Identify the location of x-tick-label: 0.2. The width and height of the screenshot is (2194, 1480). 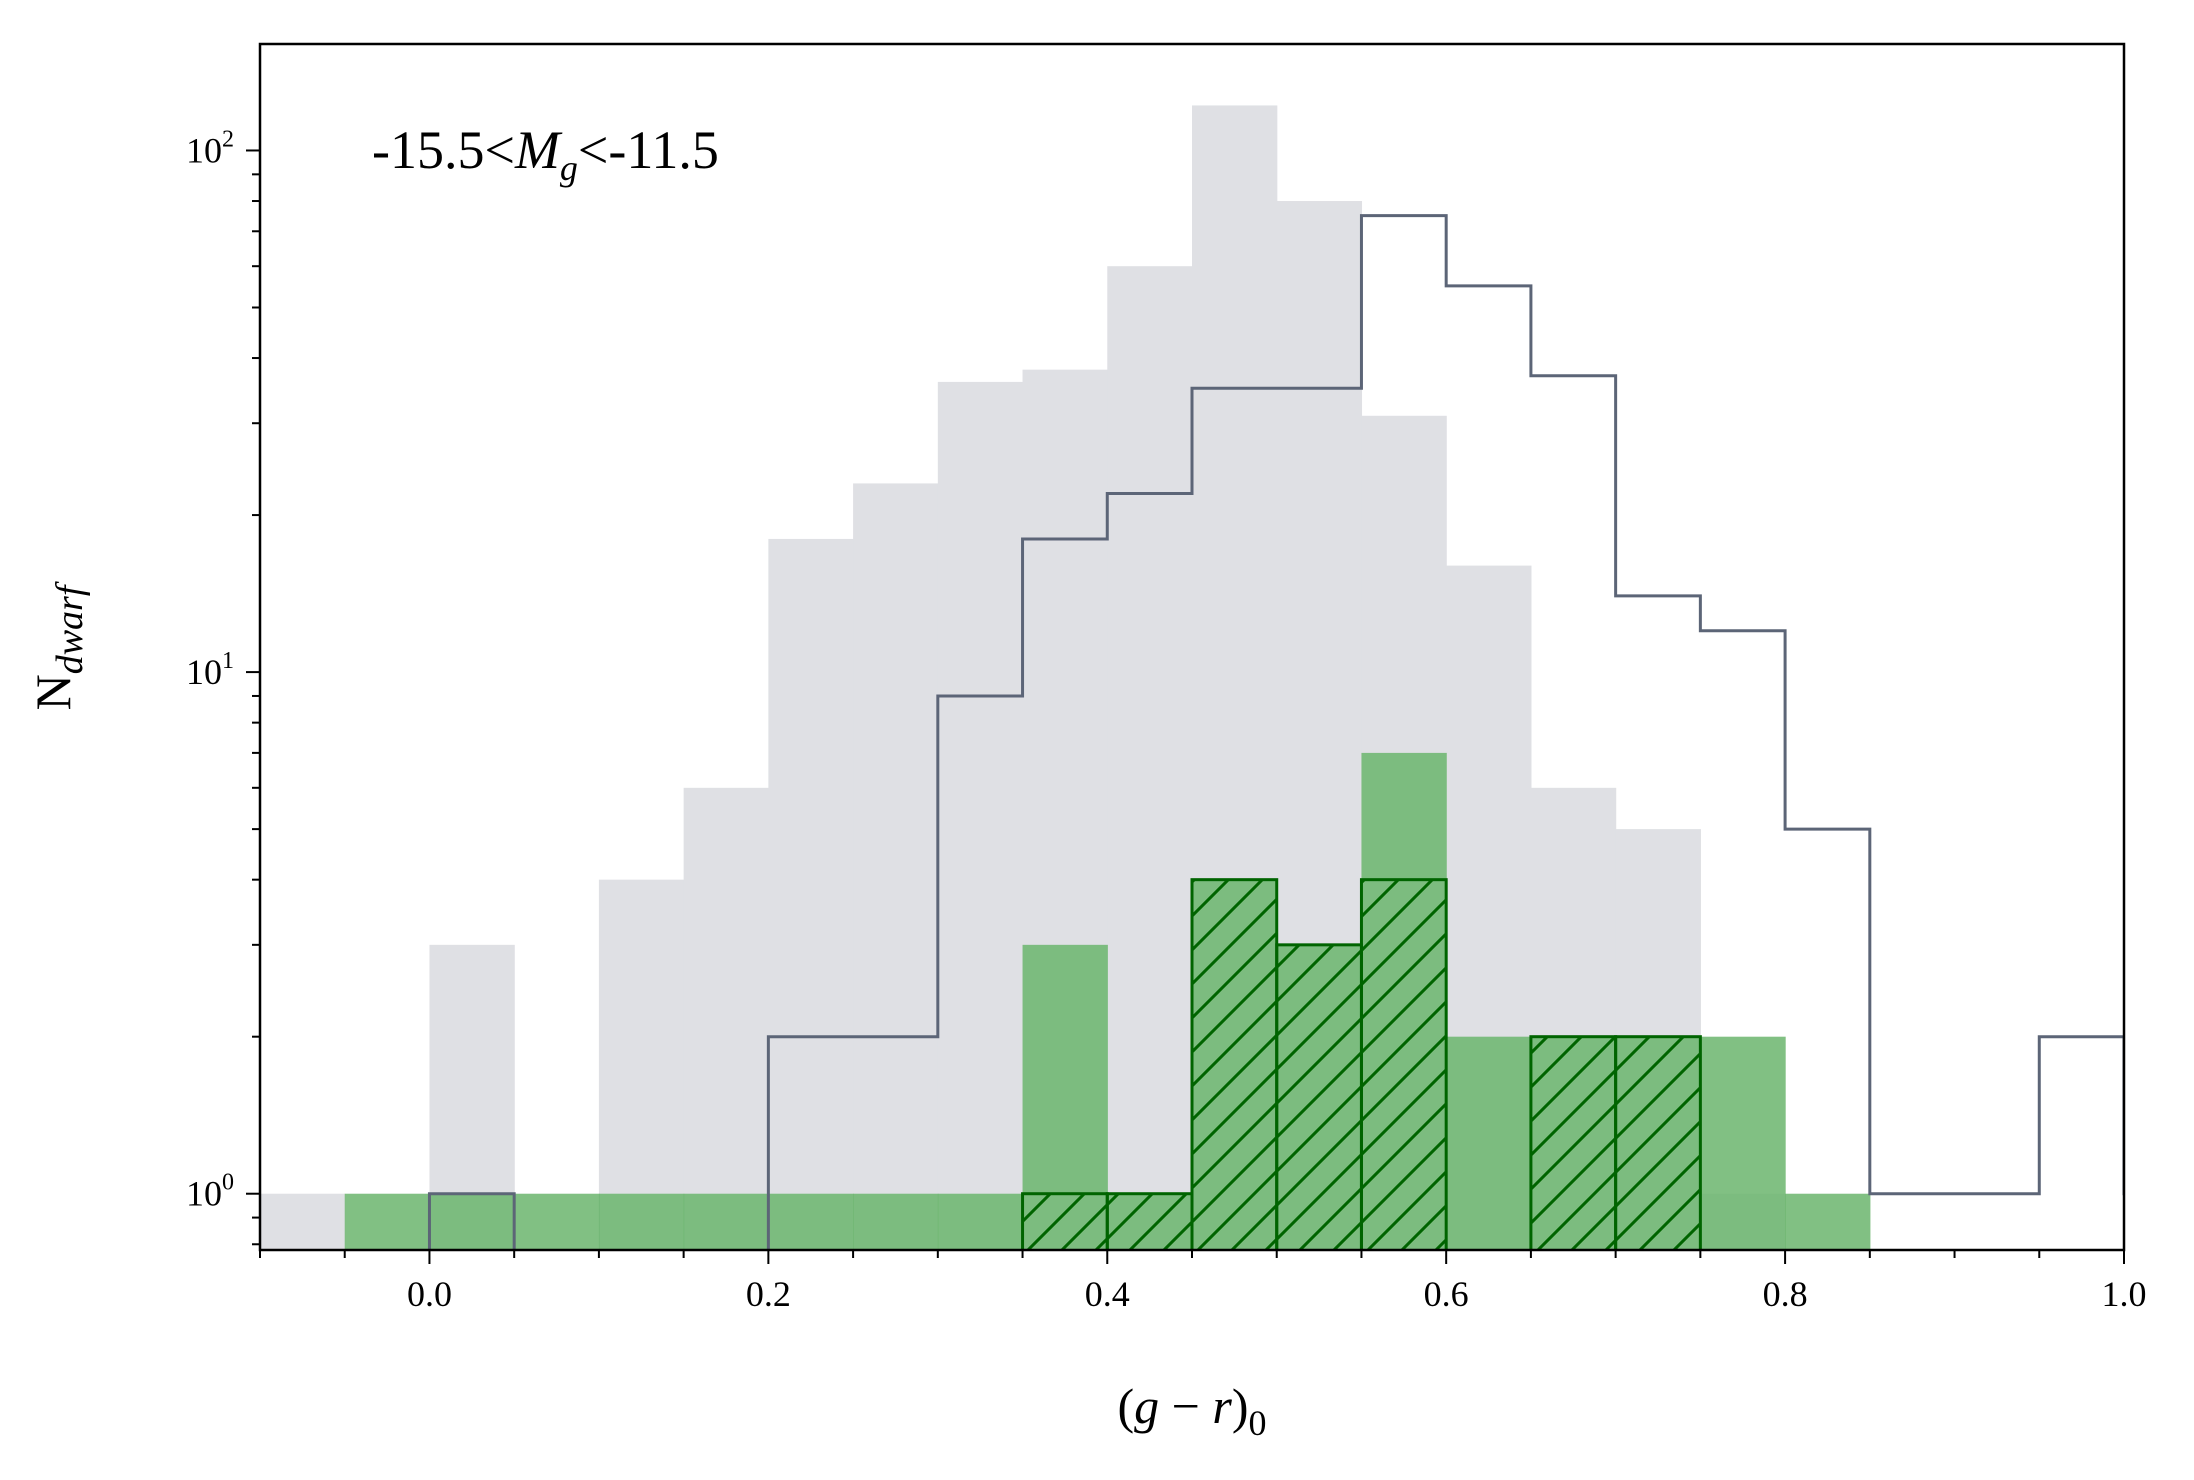
(768, 1294).